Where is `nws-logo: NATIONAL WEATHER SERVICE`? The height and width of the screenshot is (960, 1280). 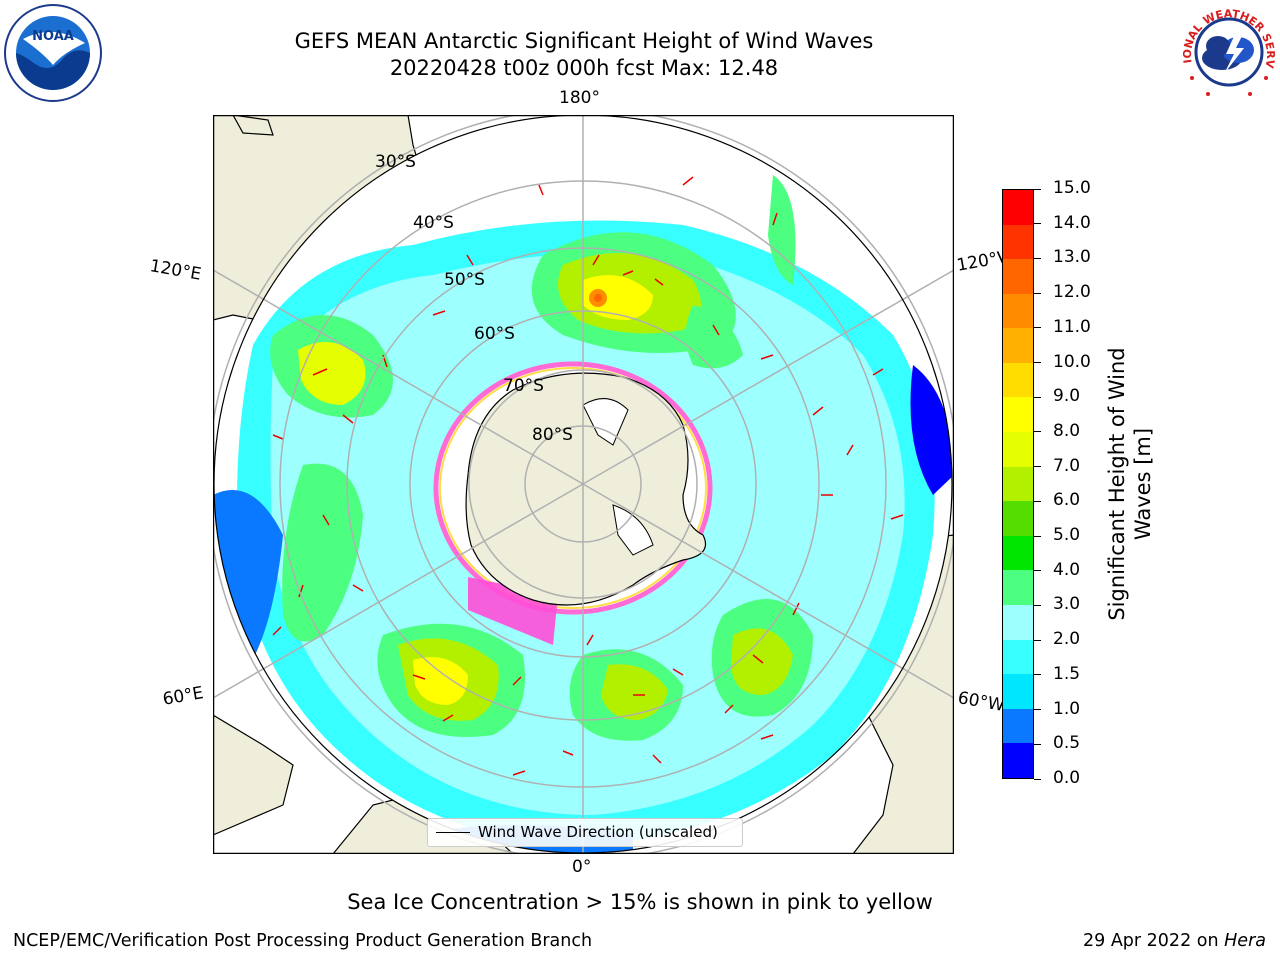
nws-logo: NATIONAL WEATHER SERVICE is located at coordinates (1226, 51).